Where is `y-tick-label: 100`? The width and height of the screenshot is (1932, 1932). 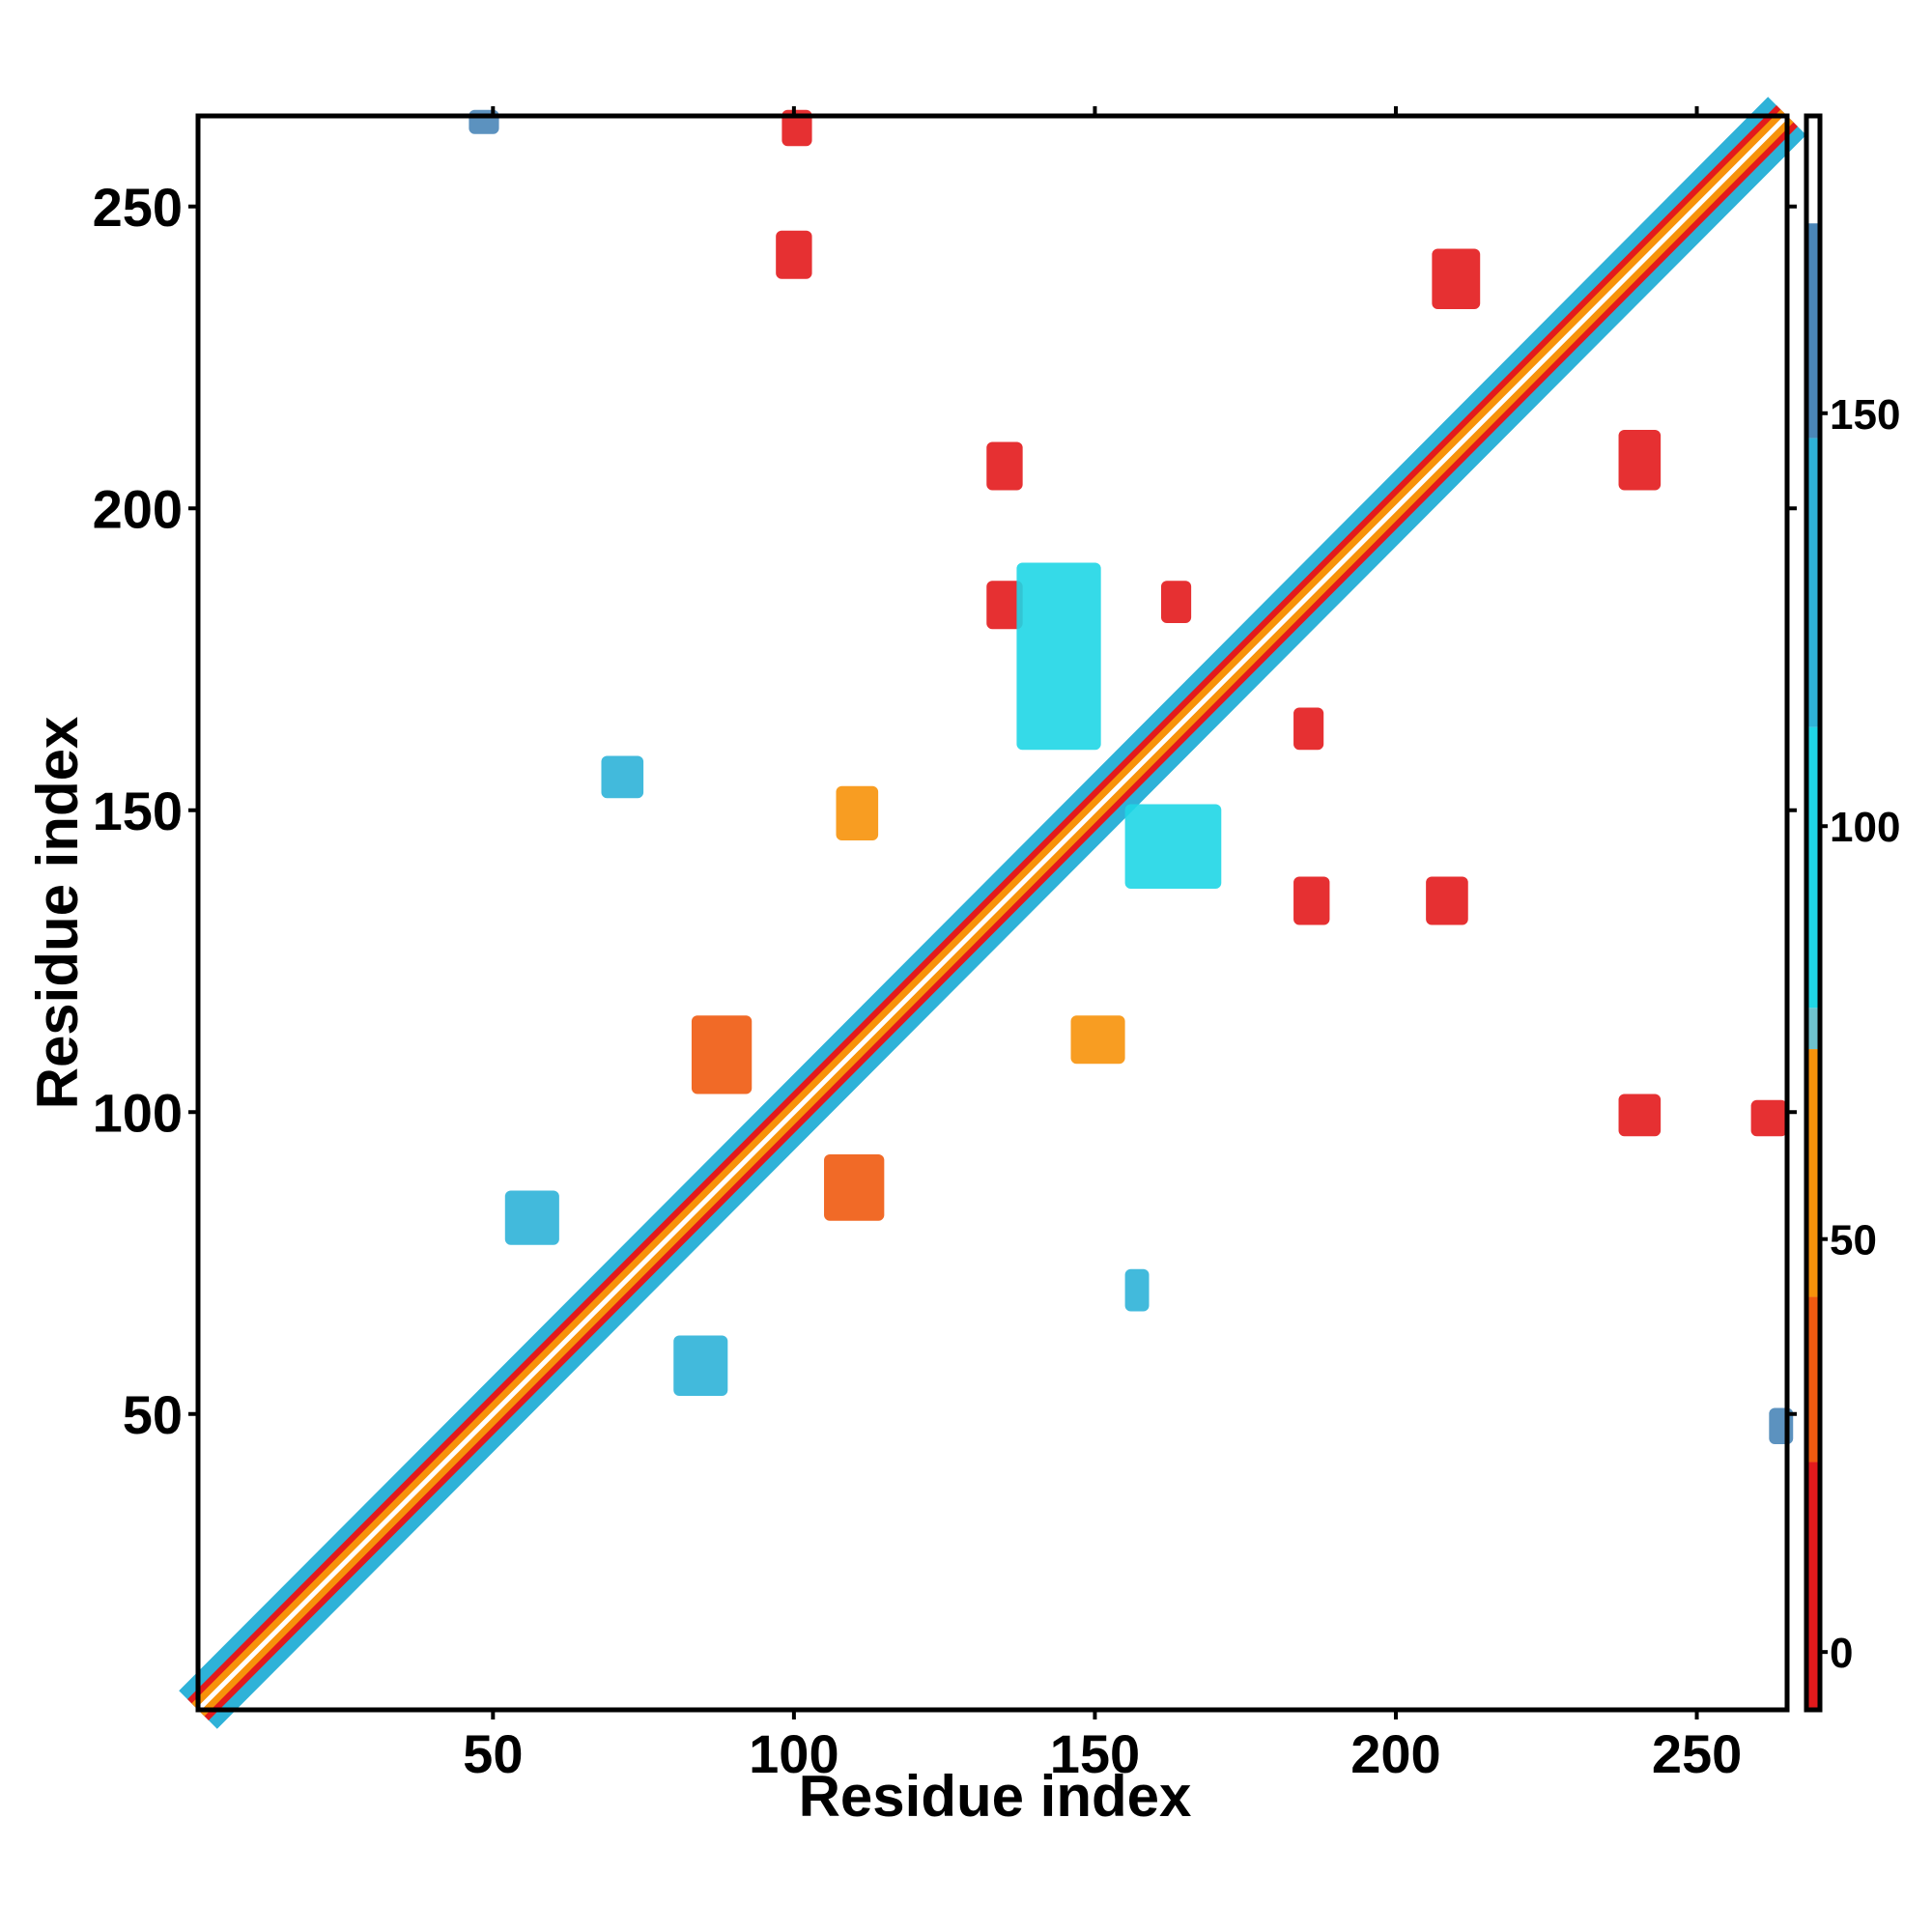 y-tick-label: 100 is located at coordinates (138, 1112).